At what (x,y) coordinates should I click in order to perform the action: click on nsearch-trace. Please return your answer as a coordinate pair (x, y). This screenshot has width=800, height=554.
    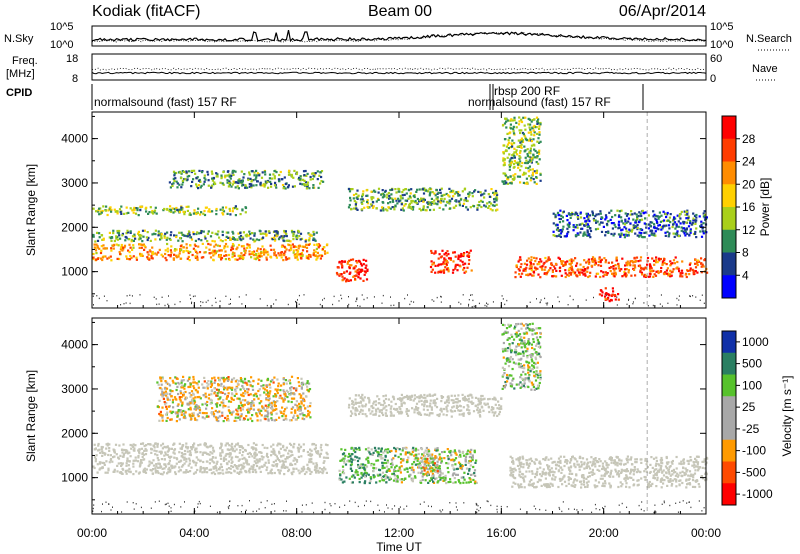
    Looking at the image, I should click on (399, 37).